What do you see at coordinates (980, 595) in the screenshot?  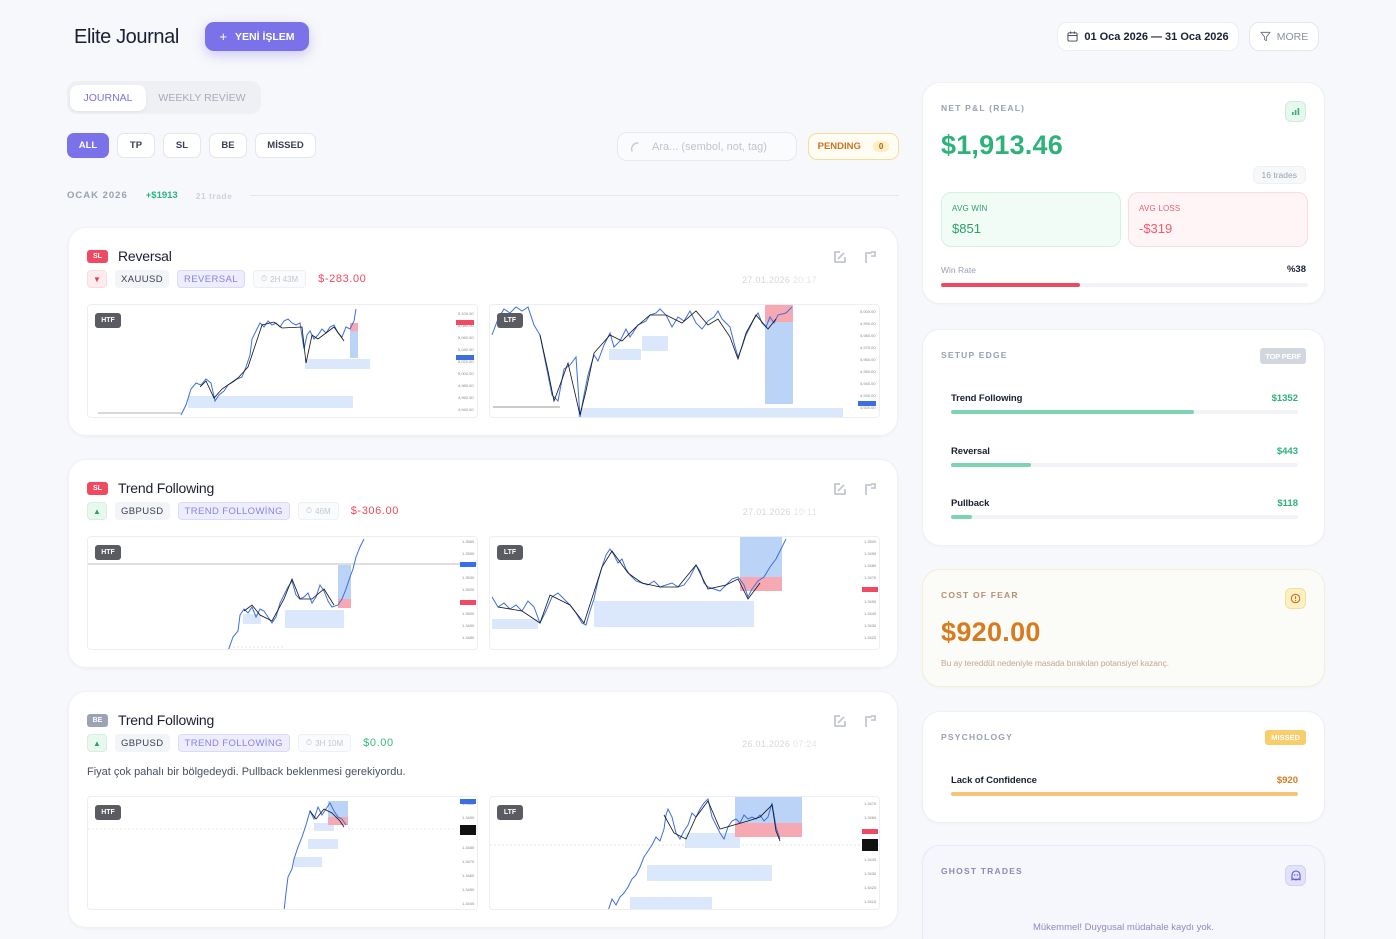 I see `panel-title: COST OF FEAR` at bounding box center [980, 595].